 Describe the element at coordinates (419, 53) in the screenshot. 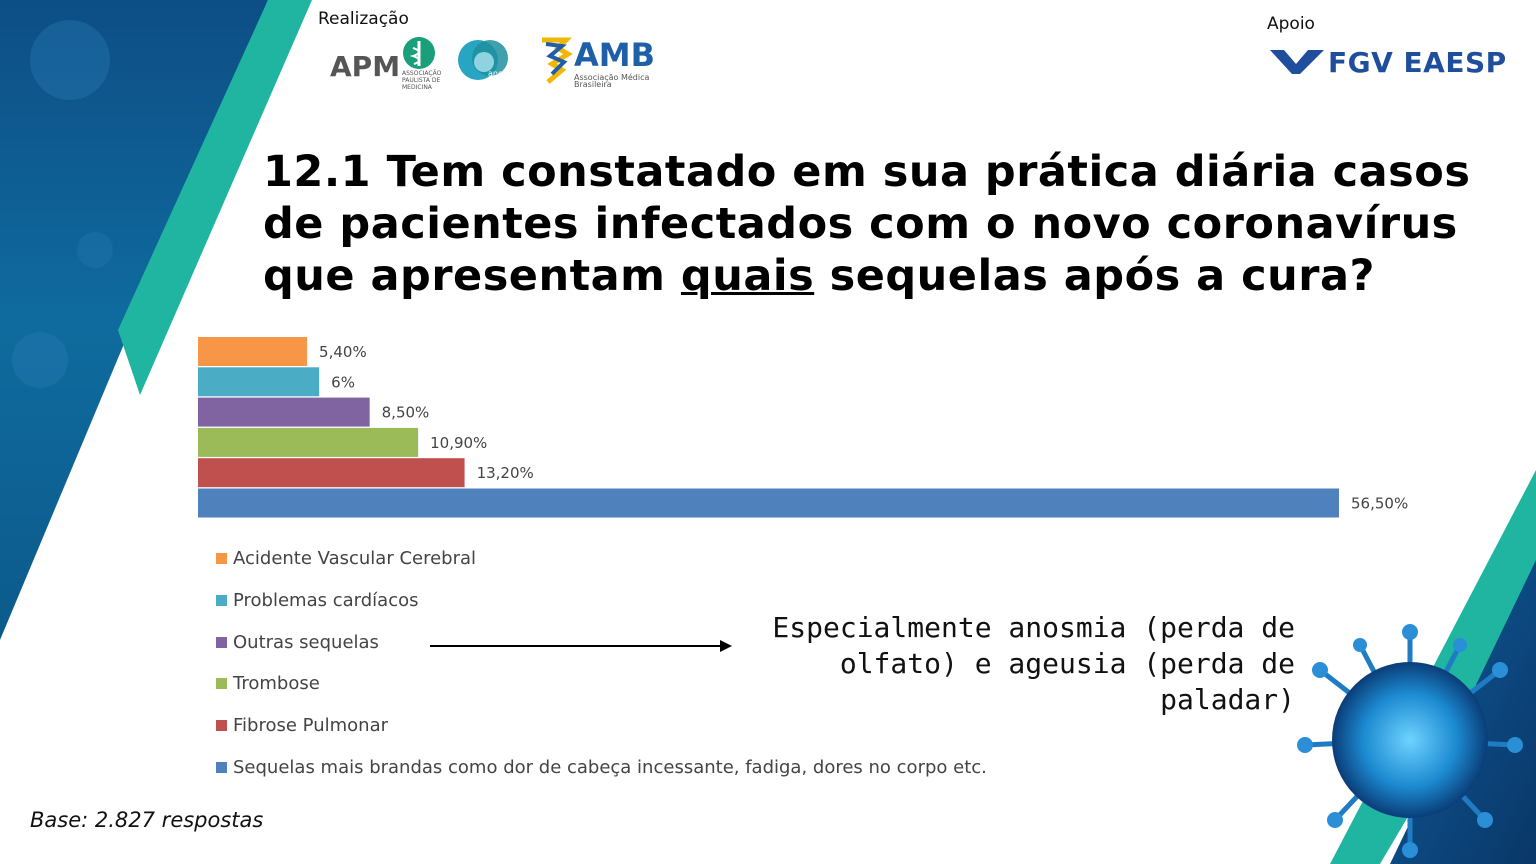

I see `caduceus-icon` at that location.